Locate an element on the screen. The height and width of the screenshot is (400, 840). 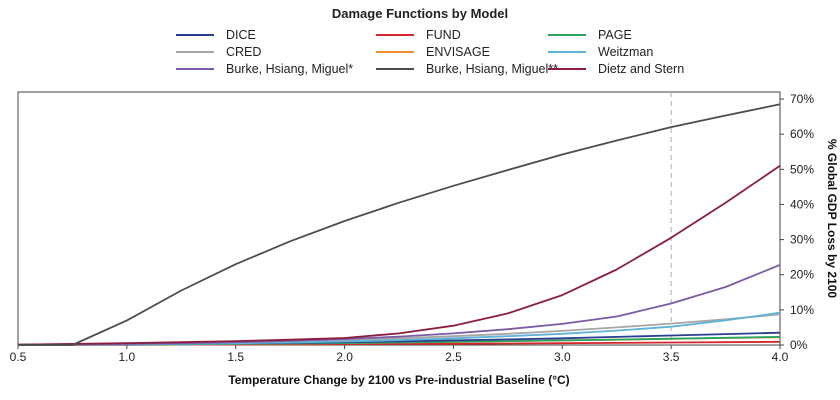
legend-label: DICE is located at coordinates (241, 35).